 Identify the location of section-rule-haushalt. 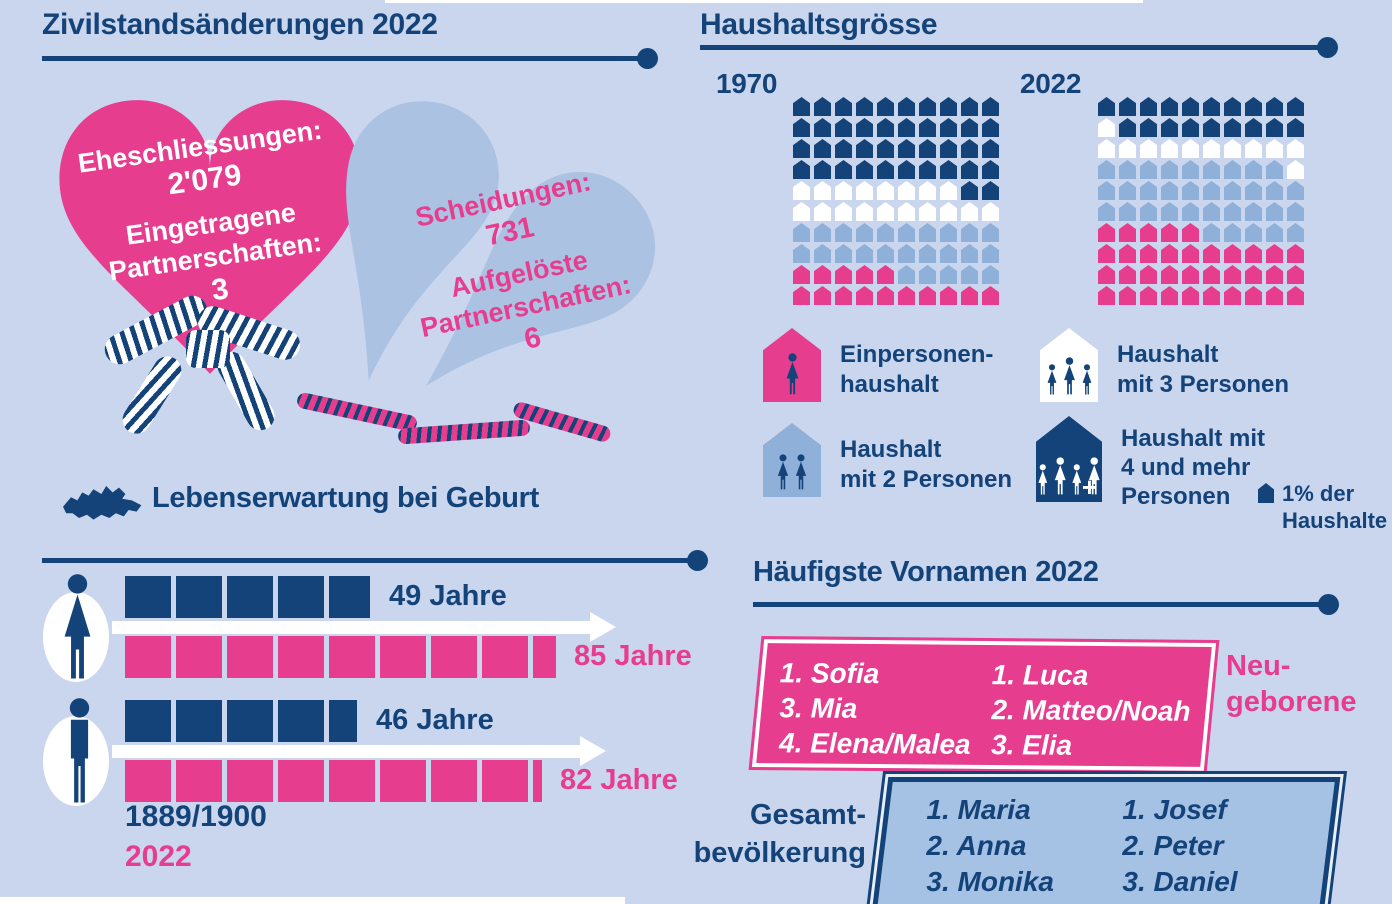
(1019, 47).